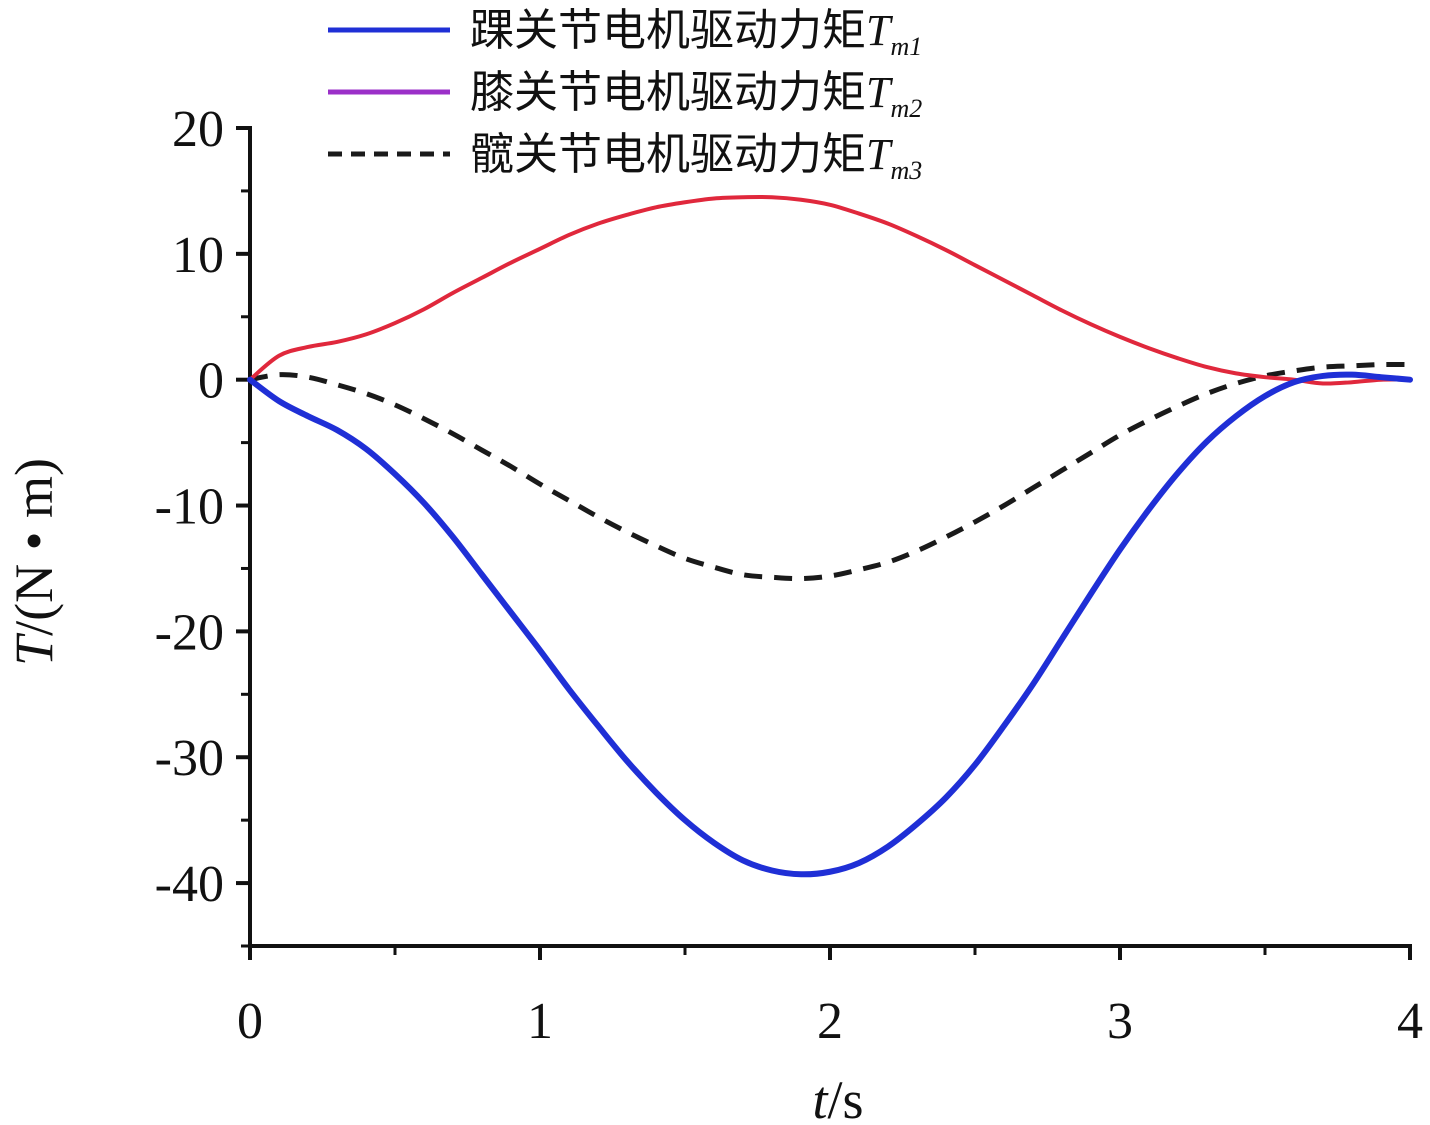  Describe the element at coordinates (189, 758) in the screenshot. I see `y-tick-label: -30` at that location.